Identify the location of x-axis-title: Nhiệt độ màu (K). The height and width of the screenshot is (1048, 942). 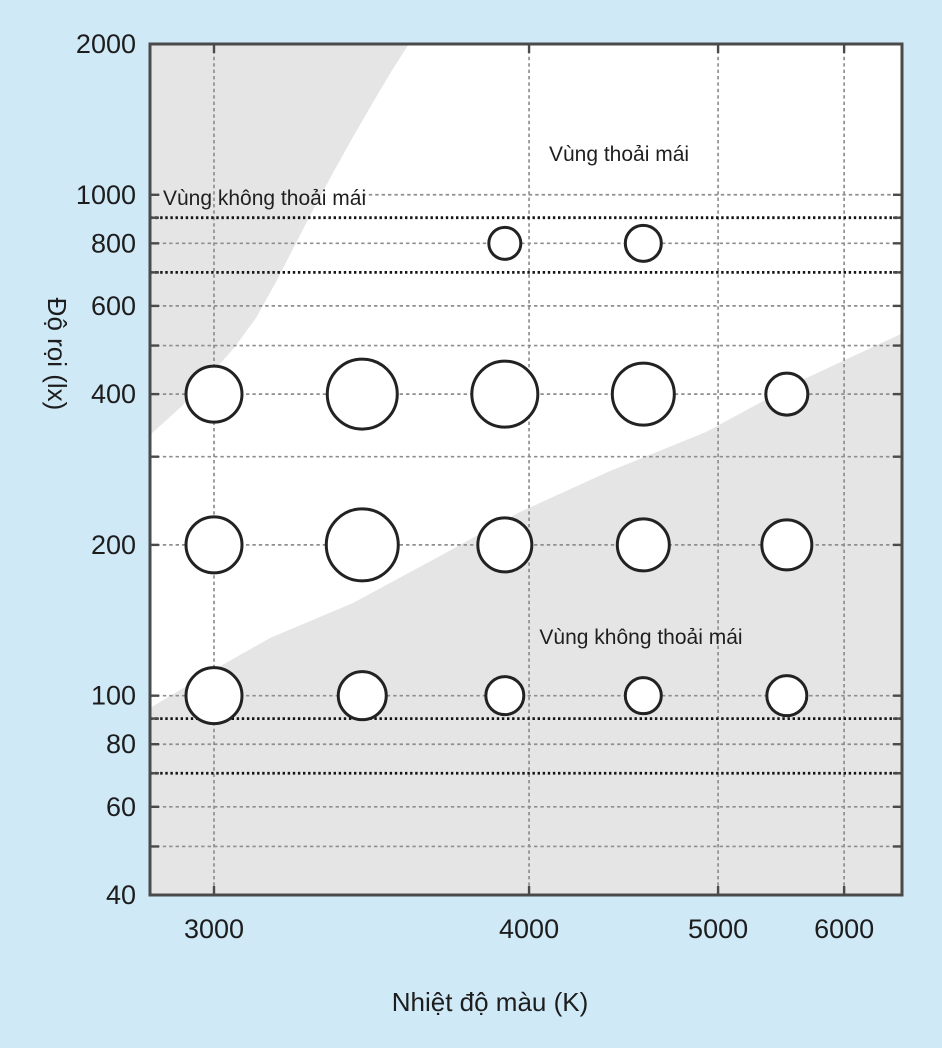
(490, 1002).